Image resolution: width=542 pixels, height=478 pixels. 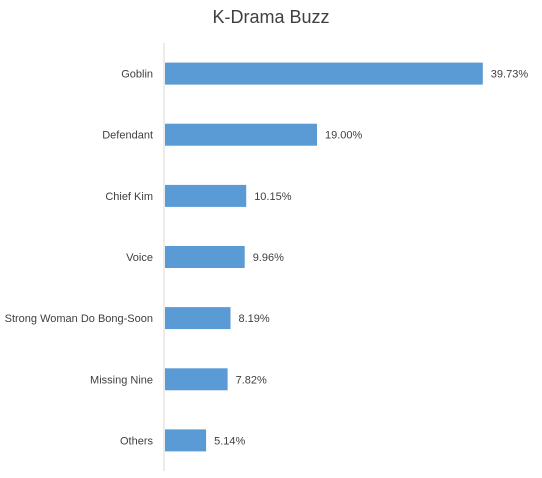 I want to click on data-label-strong-woman-do-bong-soon: 8.19%, so click(x=254, y=319).